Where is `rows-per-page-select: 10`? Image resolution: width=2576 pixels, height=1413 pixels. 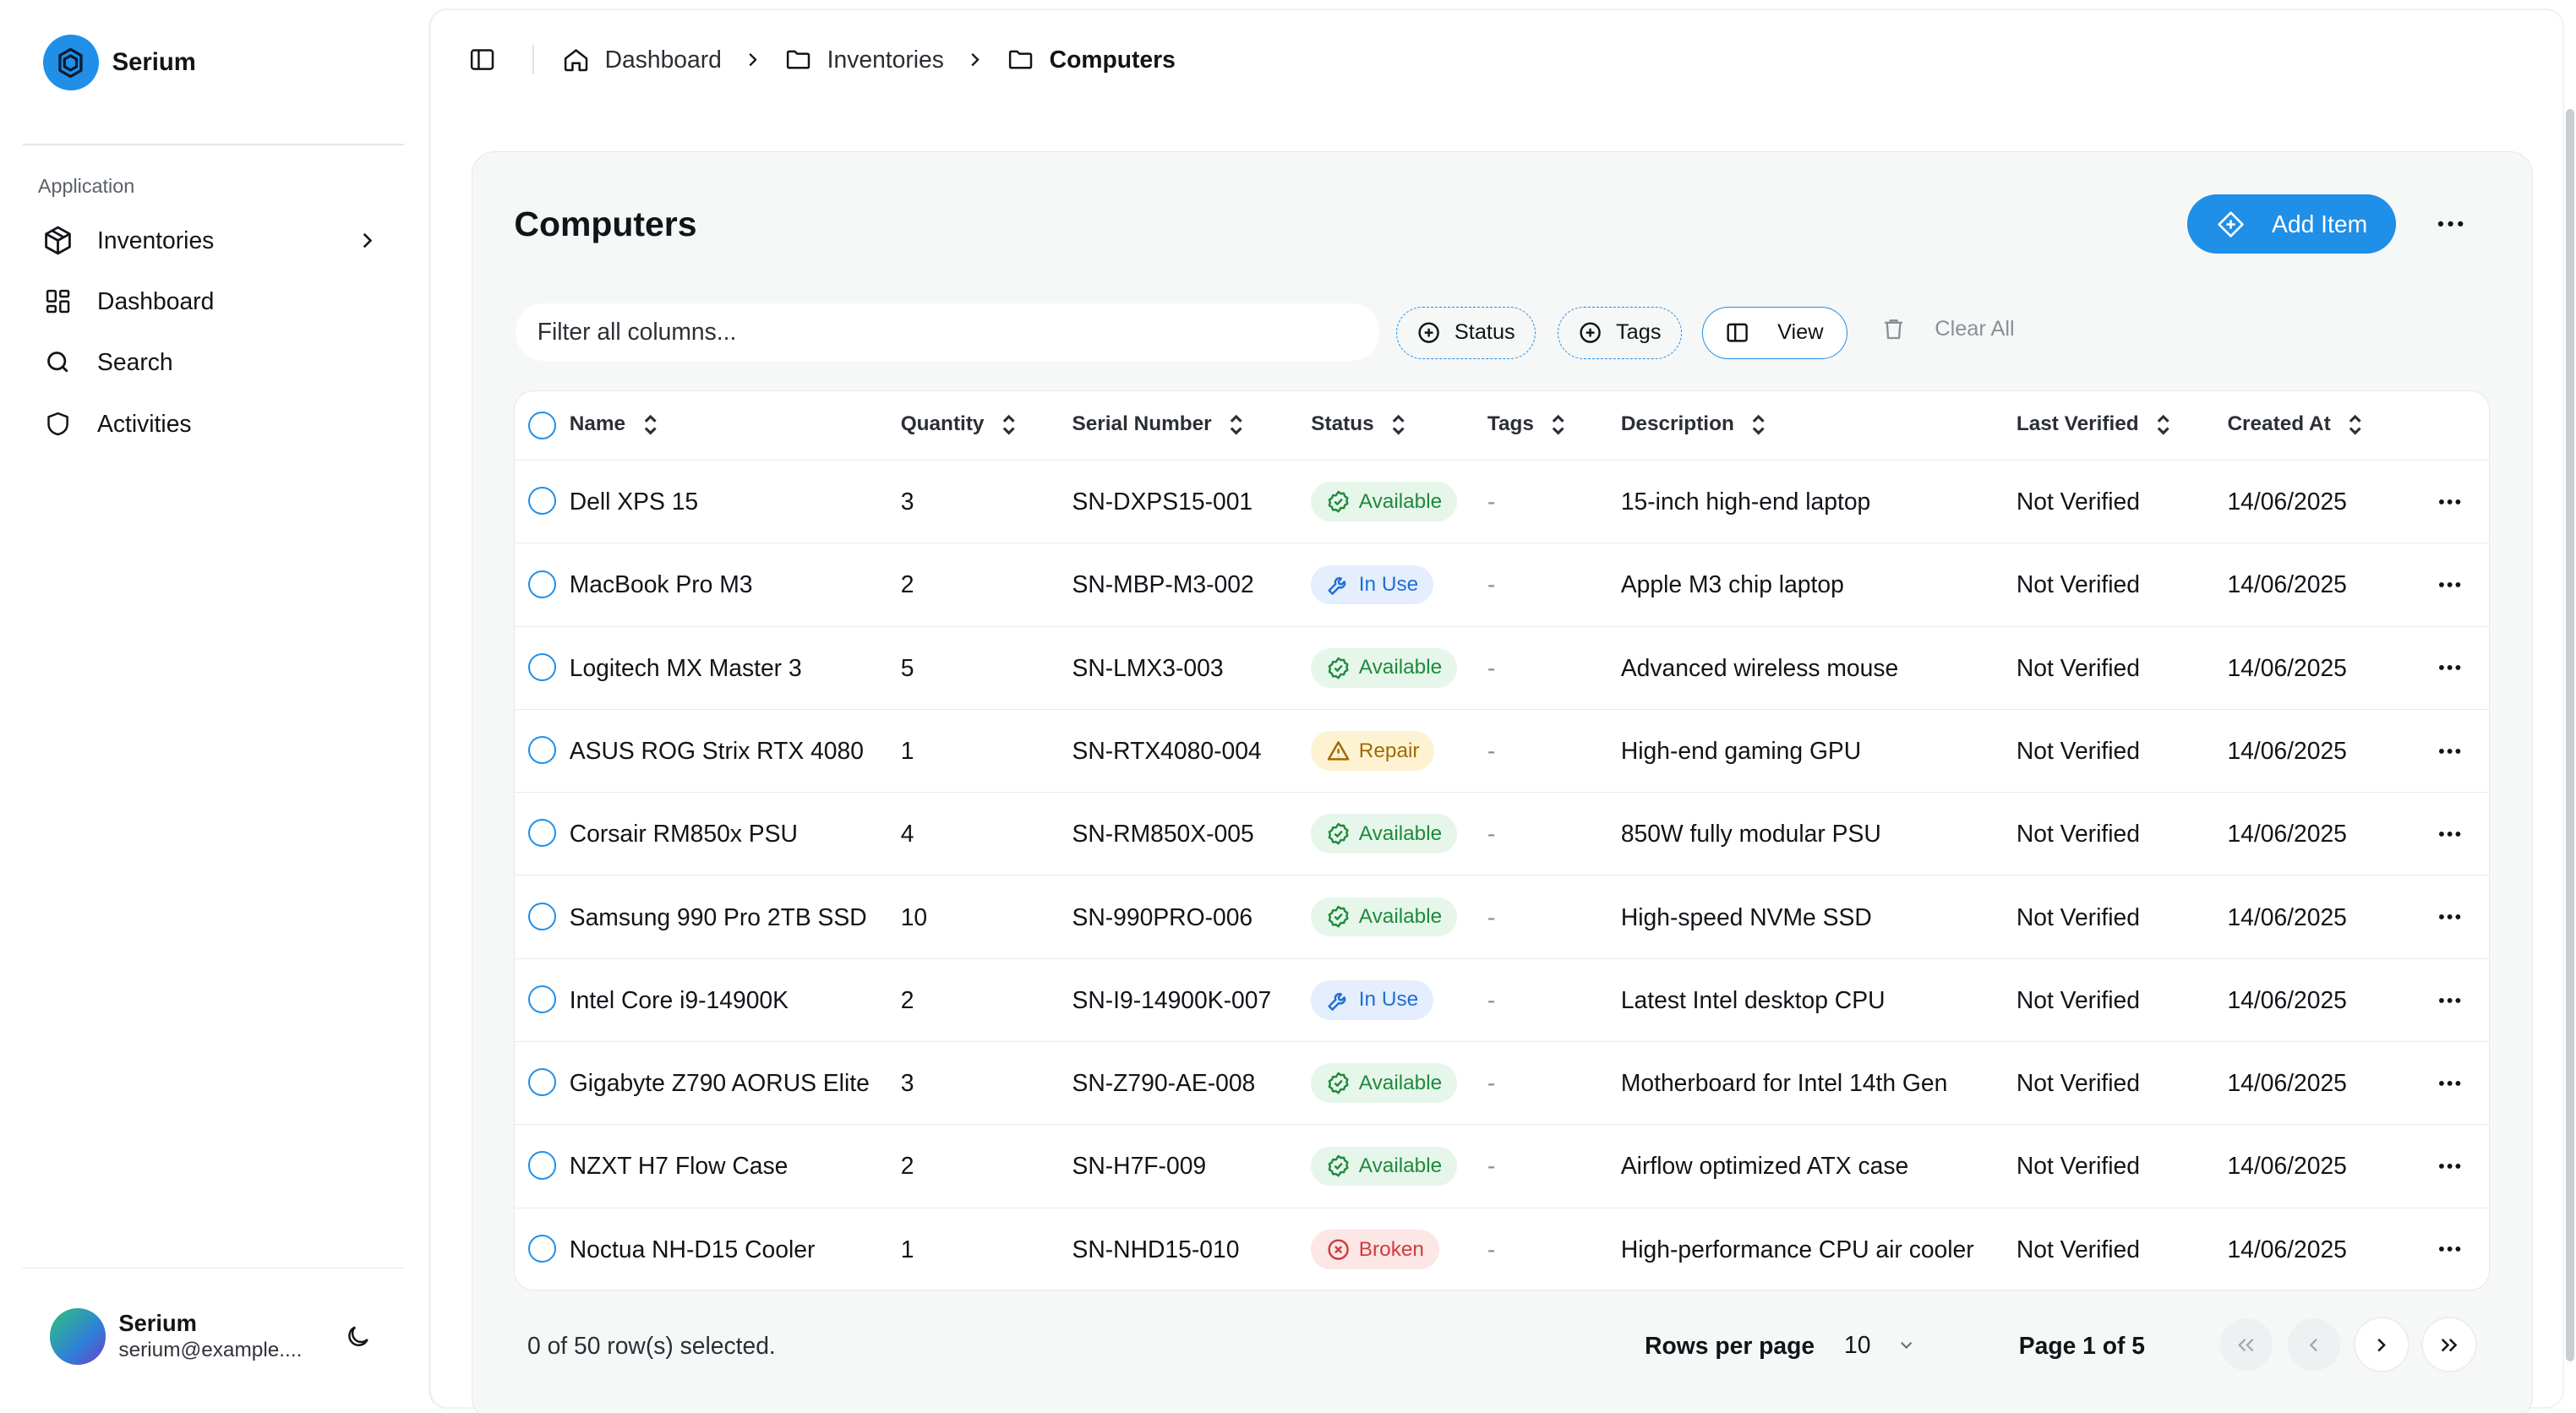
rows-per-page-select: 10 is located at coordinates (1882, 1345).